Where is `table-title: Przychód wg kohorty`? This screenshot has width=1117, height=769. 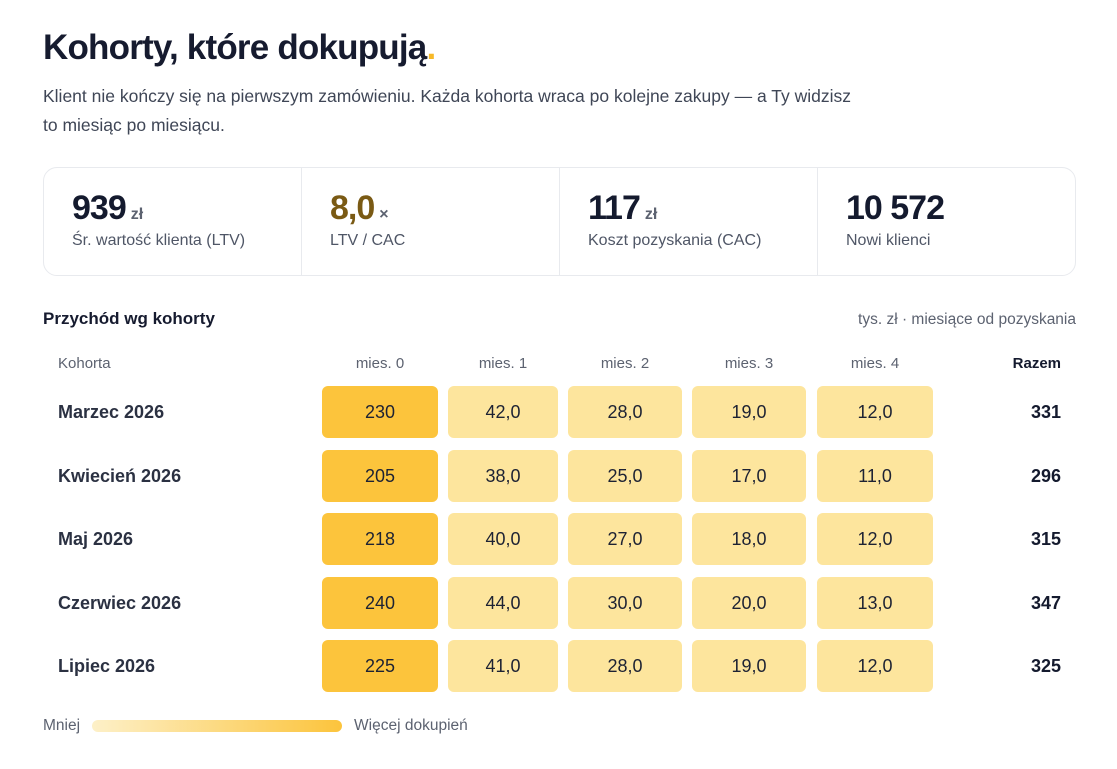
table-title: Przychód wg kohorty is located at coordinates (129, 318).